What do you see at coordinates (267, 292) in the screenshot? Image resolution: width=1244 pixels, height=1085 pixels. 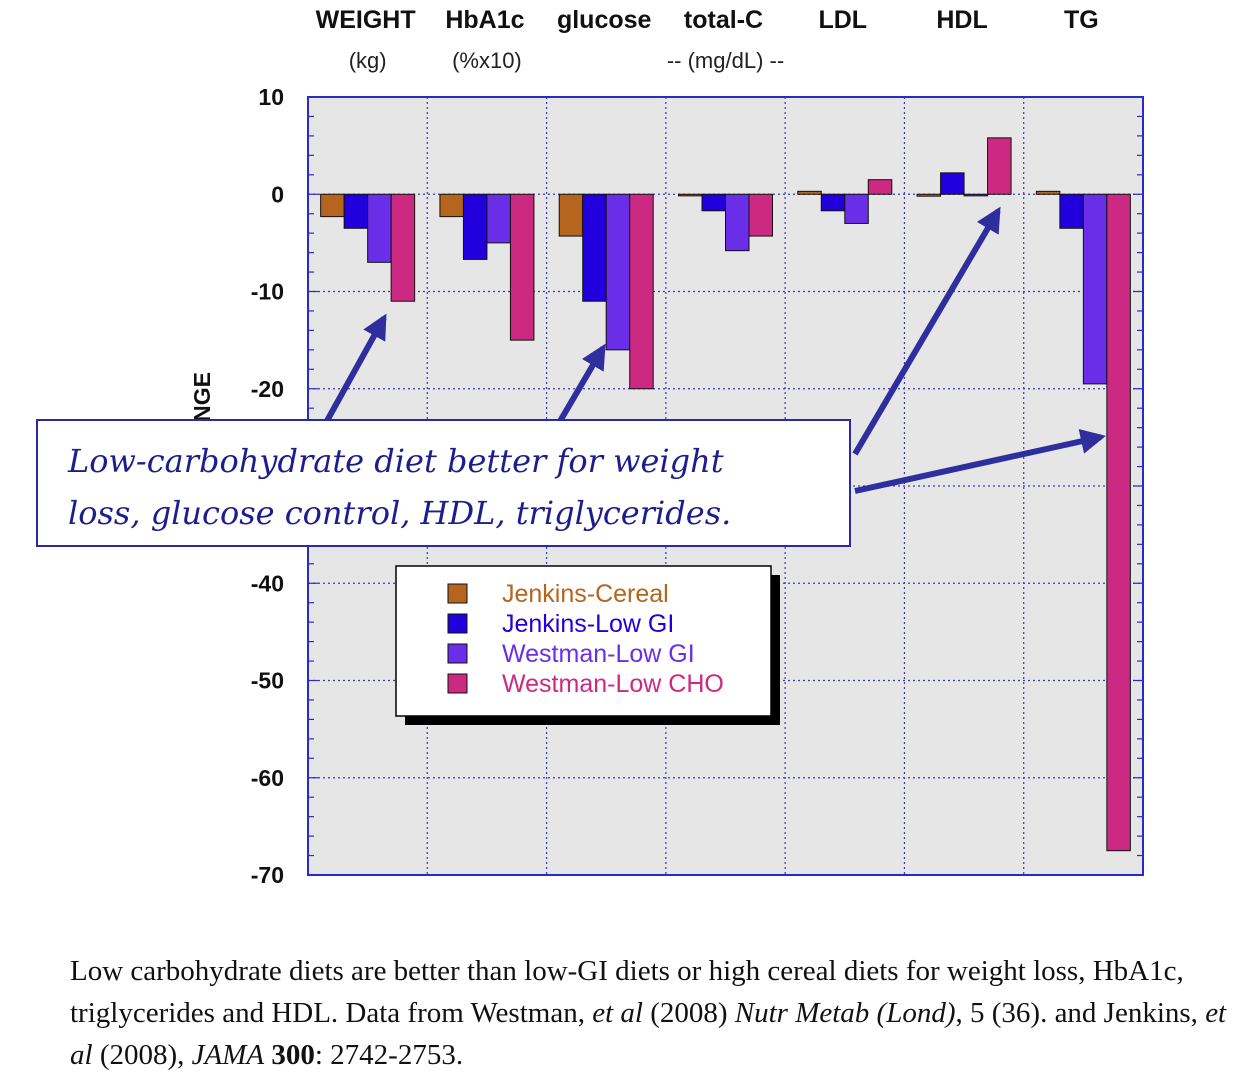 I see `y-tick-label: -10` at bounding box center [267, 292].